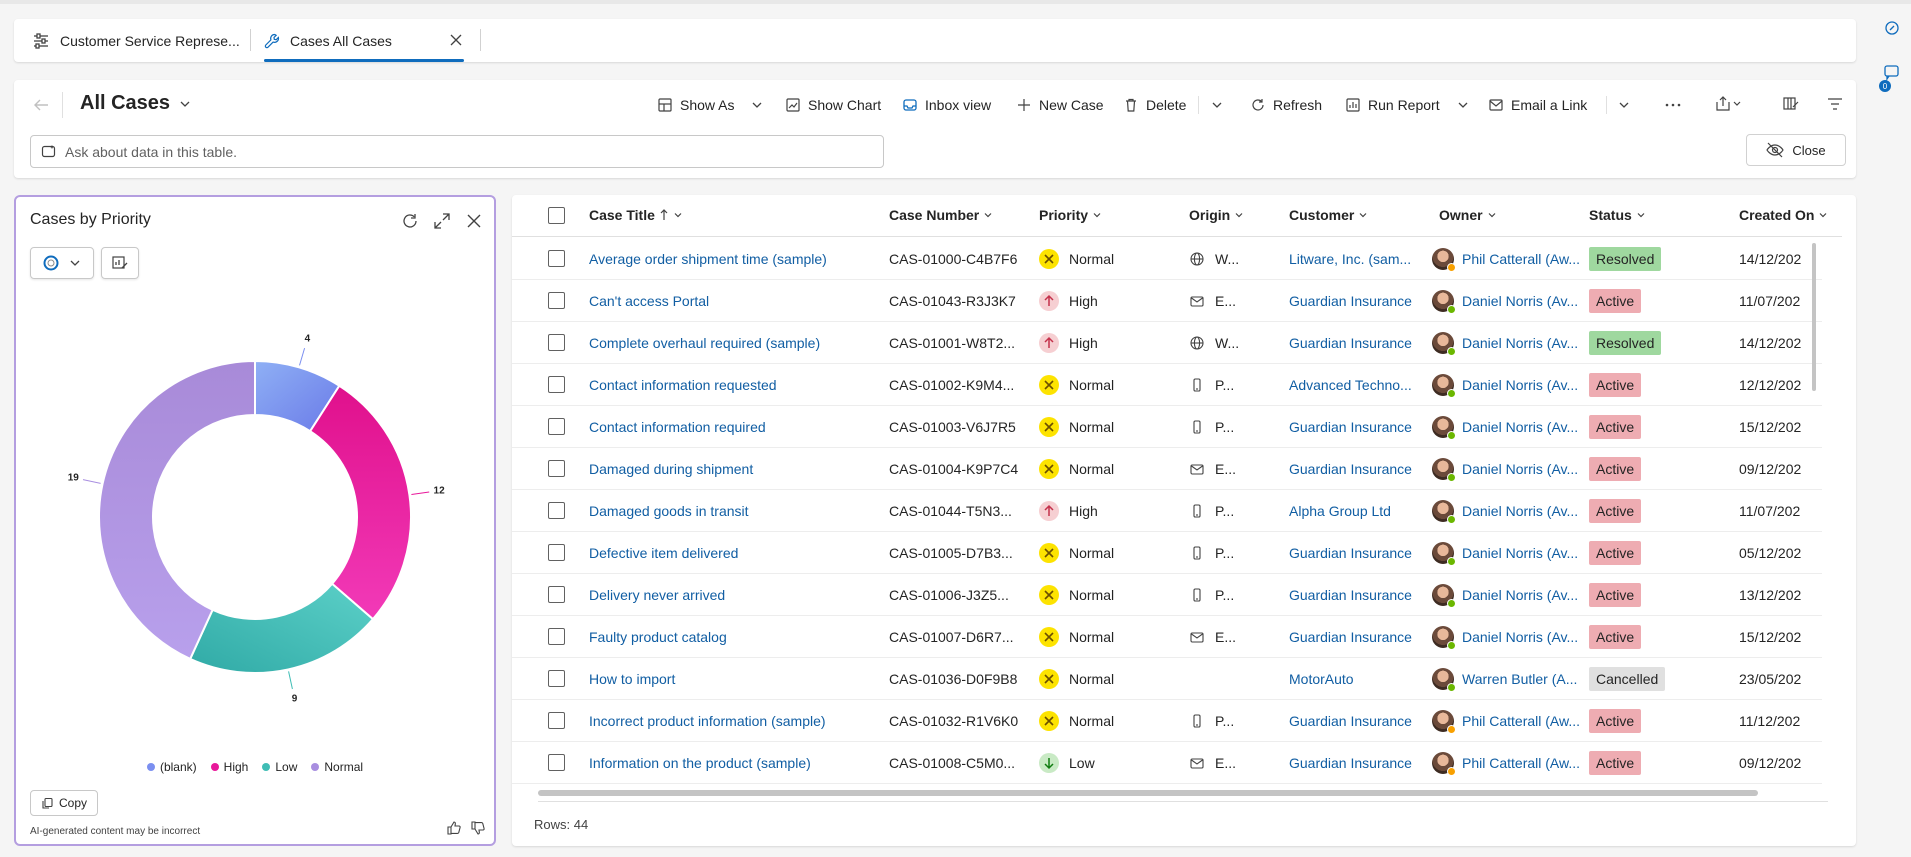  Describe the element at coordinates (708, 259) in the screenshot. I see `case-title-link: Average order shipment time (sample)` at that location.